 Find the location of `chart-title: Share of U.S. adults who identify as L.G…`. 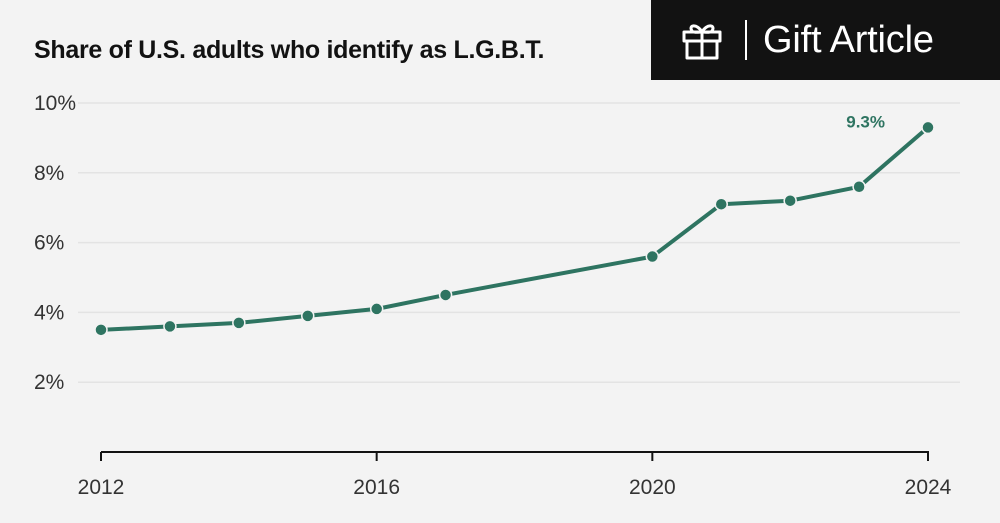

chart-title: Share of U.S. adults who identify as L.G… is located at coordinates (289, 50).